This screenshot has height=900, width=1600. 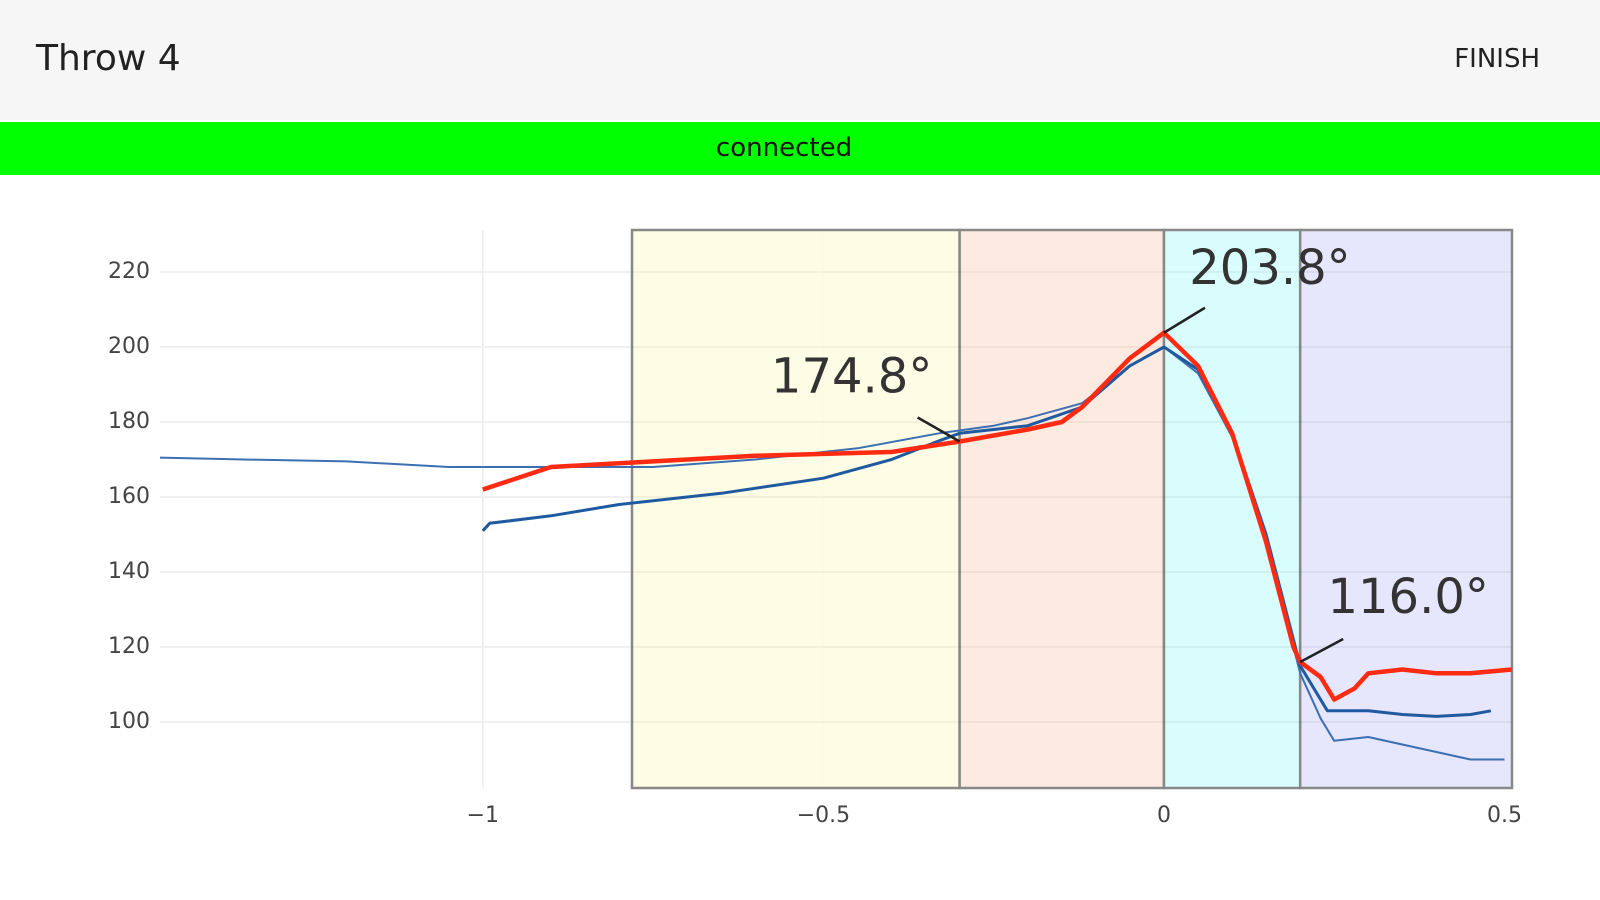 I want to click on y-tick-label: 180, so click(x=129, y=421).